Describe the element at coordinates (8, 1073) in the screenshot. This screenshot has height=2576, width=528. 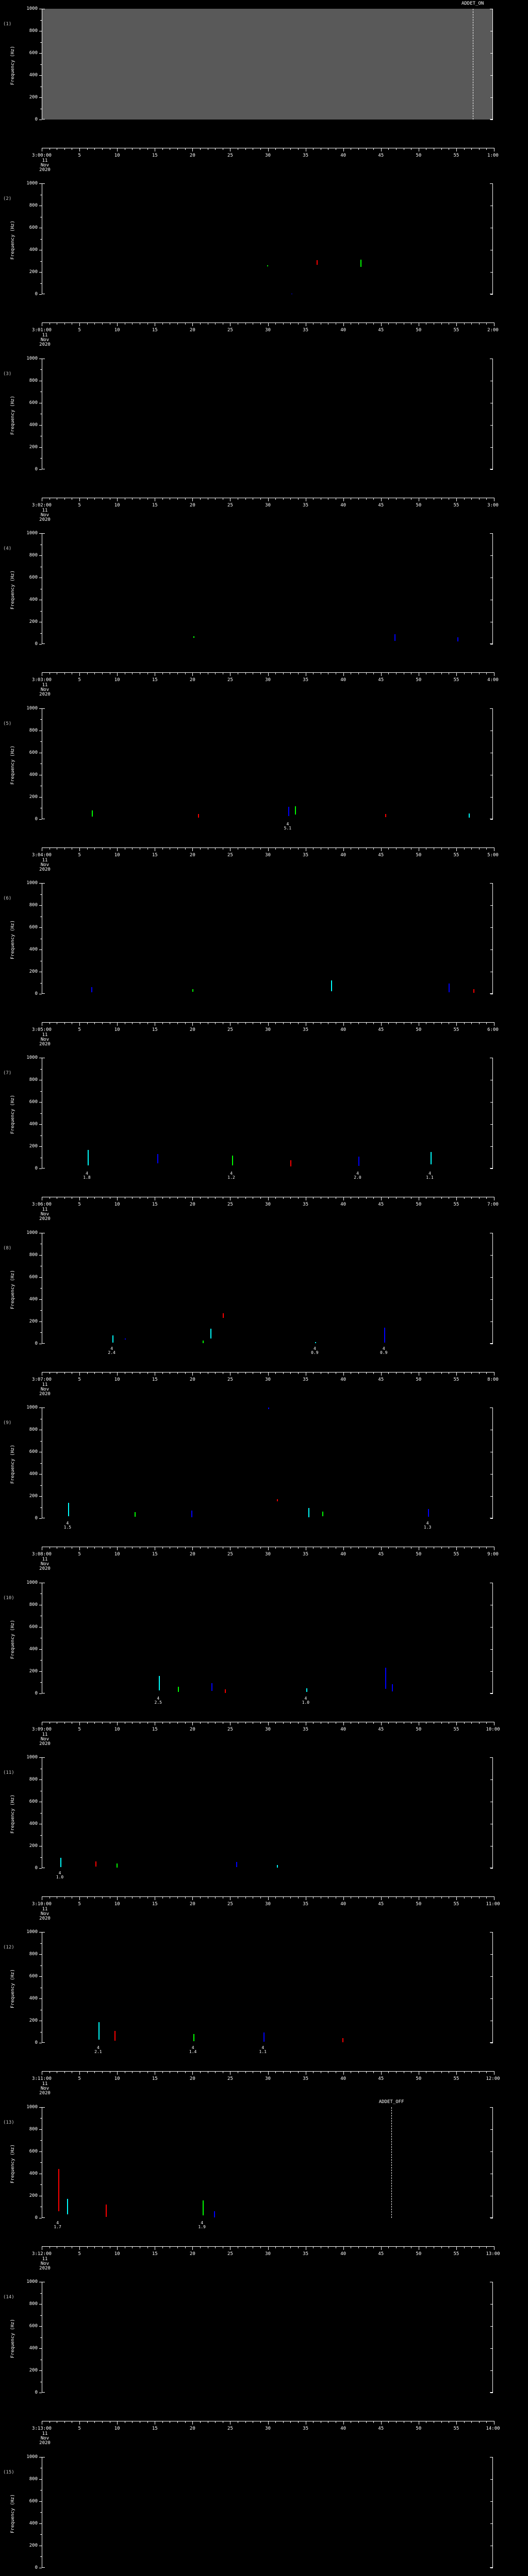
I see `panel-index-label-7: (7)` at that location.